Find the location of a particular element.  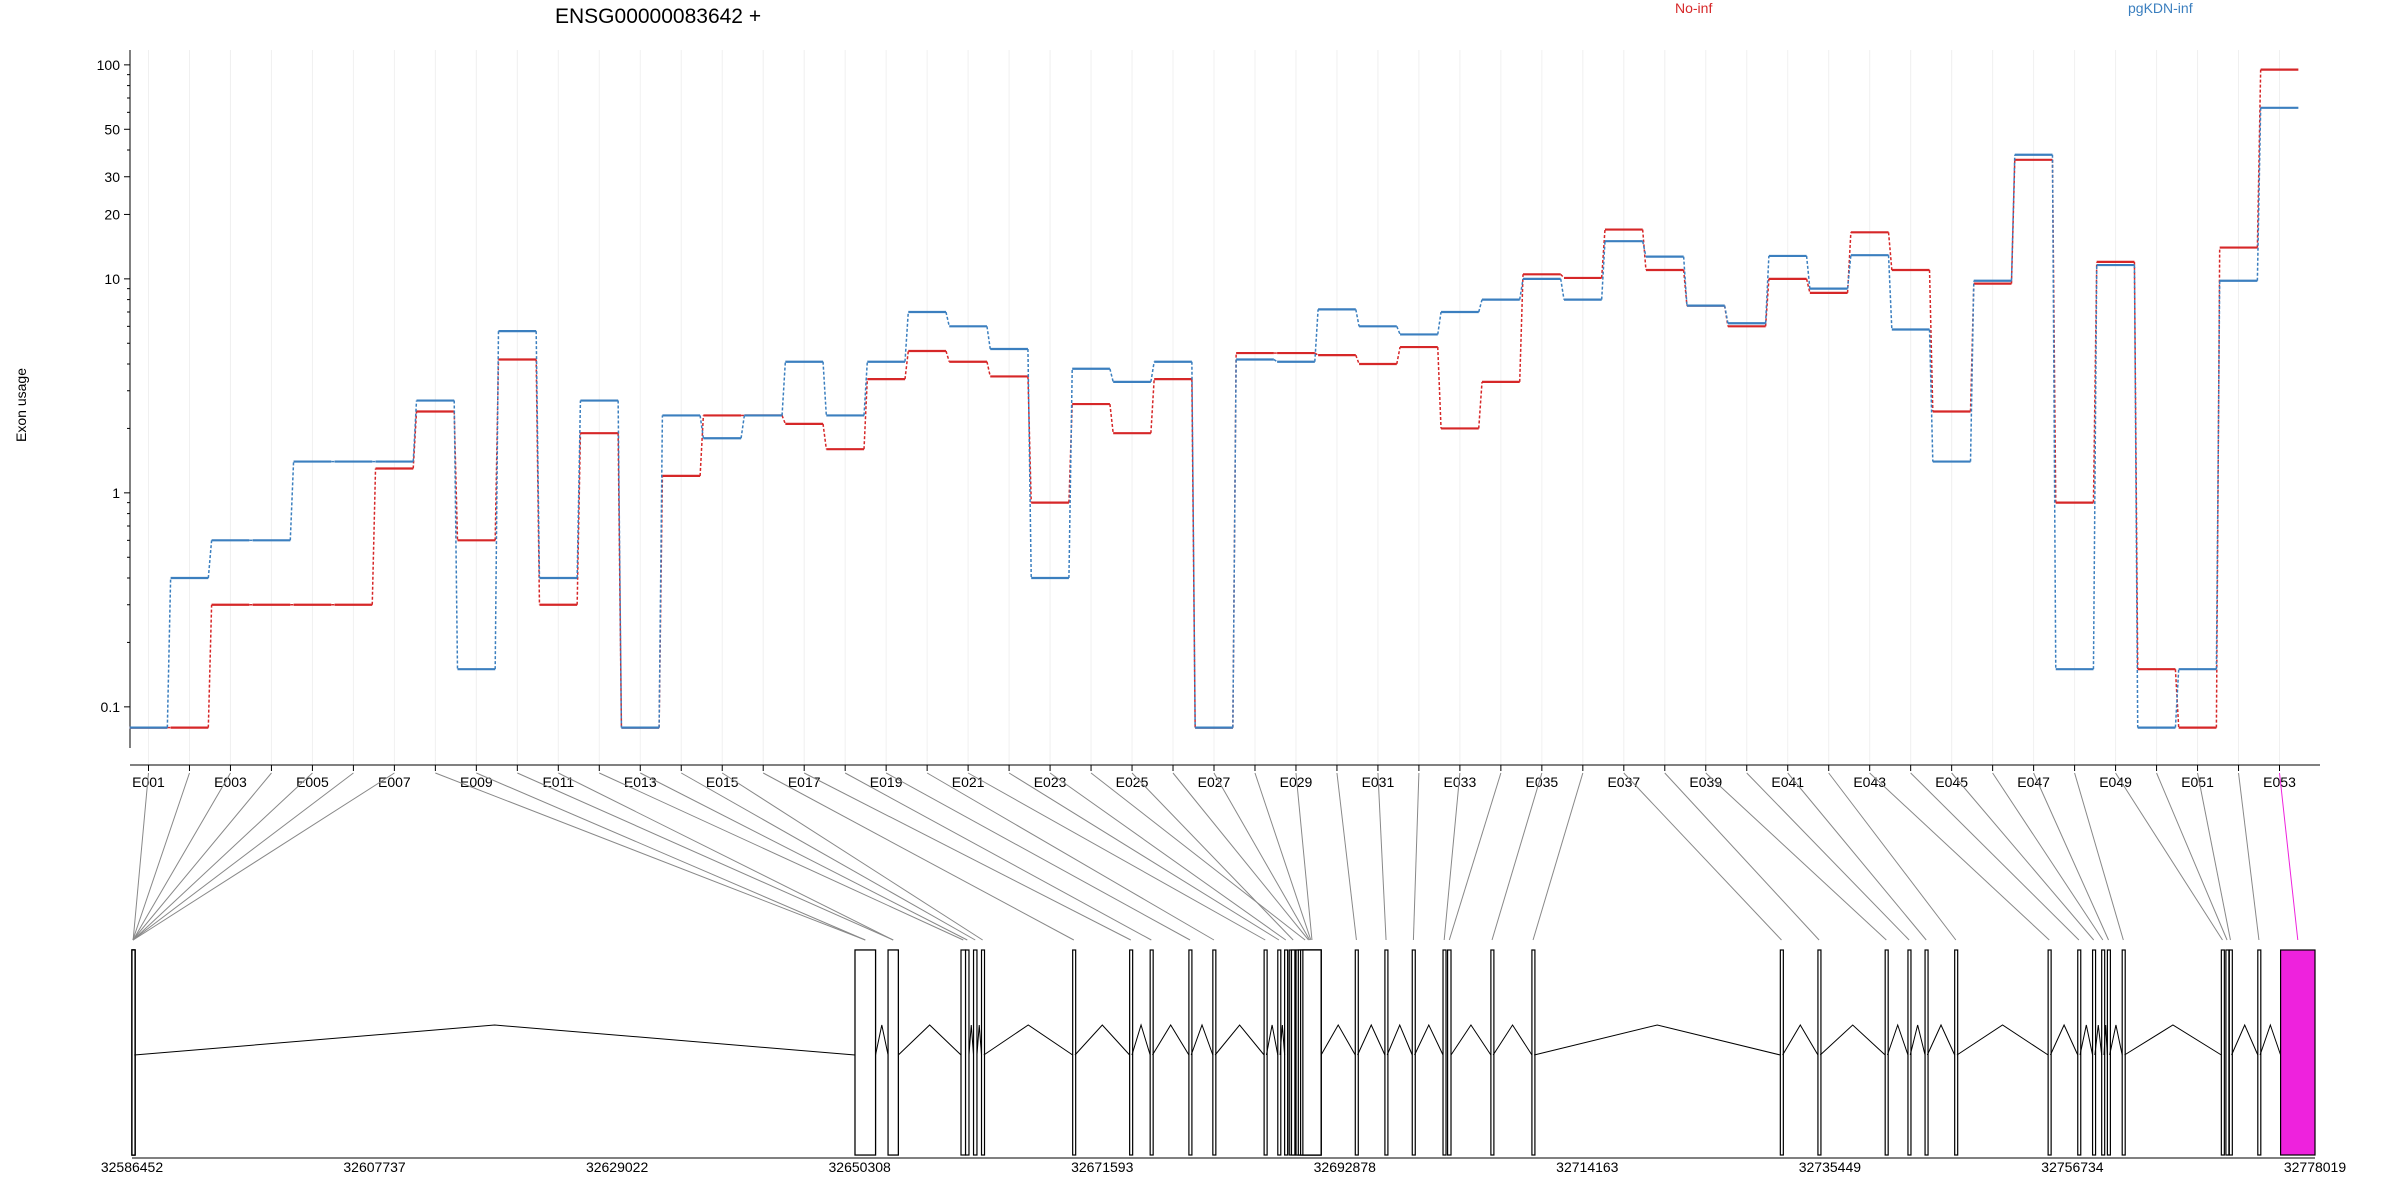

x-tick-label: E015 is located at coordinates (722, 782).